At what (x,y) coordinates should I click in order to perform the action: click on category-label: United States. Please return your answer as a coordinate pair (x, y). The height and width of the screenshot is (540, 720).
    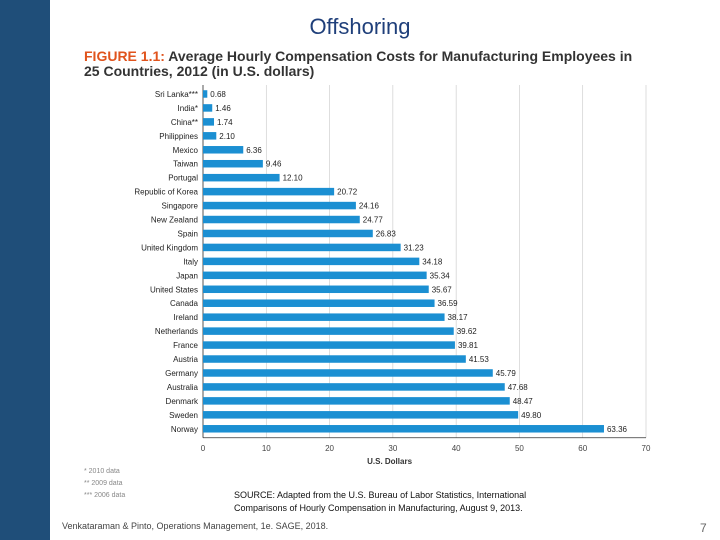
    Looking at the image, I should click on (174, 289).